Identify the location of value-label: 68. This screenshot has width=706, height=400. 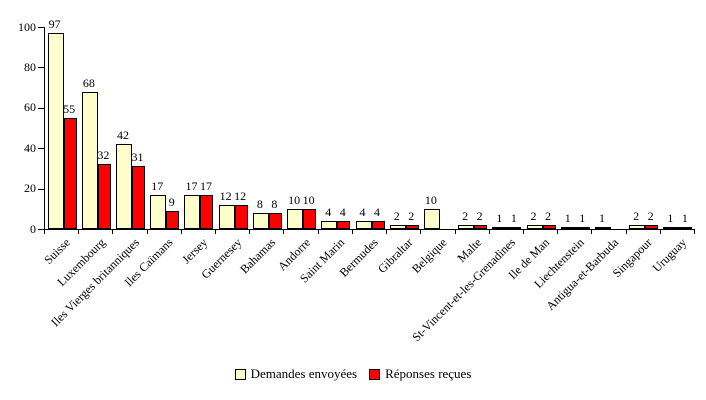
(88, 83).